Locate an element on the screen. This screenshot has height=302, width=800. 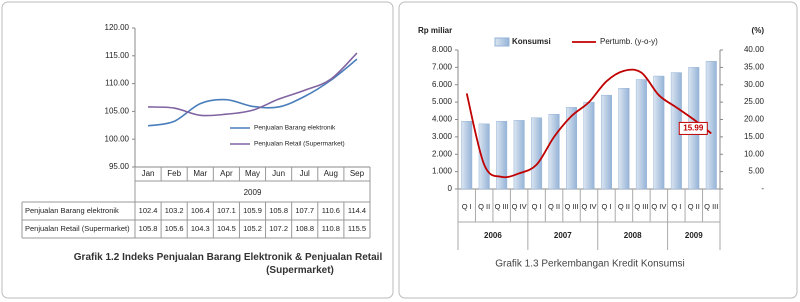
y2-tick-label: 40.00 is located at coordinates (754, 49).